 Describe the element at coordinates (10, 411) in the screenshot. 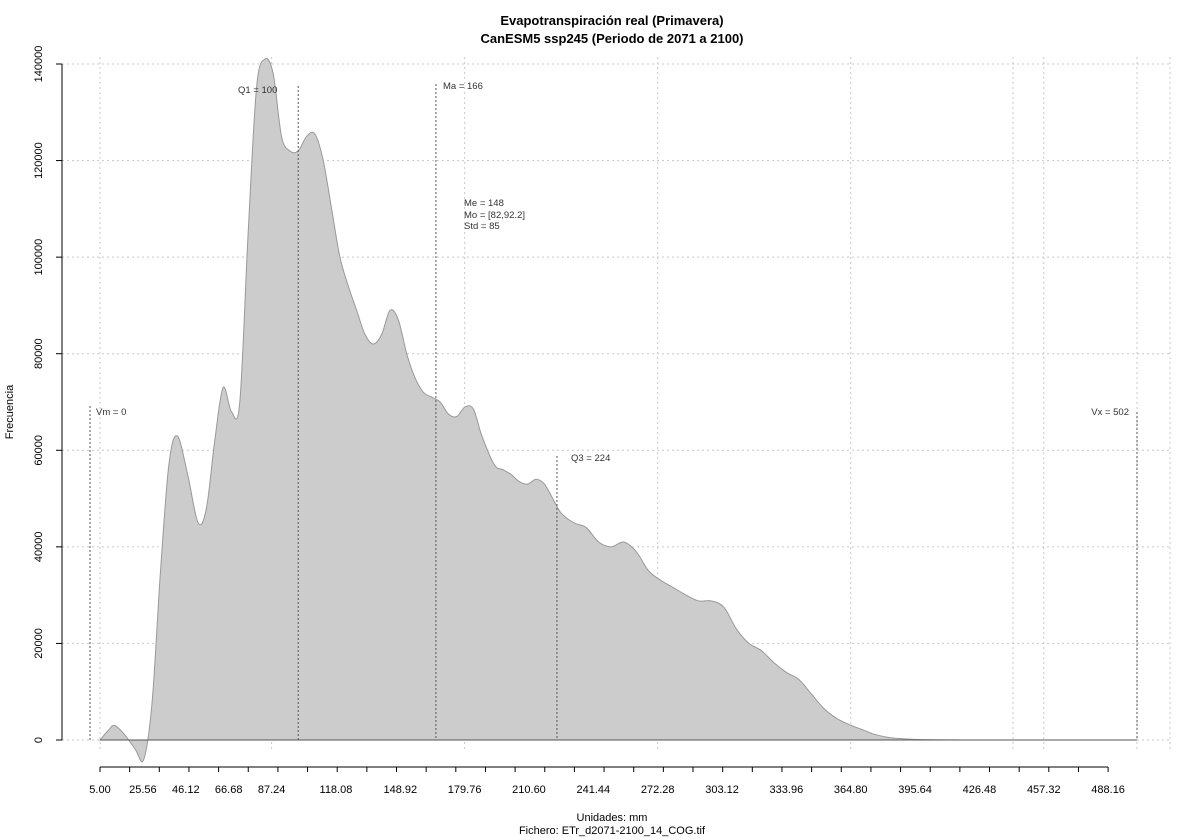

I see `y-axis-label: Frecuencia` at that location.